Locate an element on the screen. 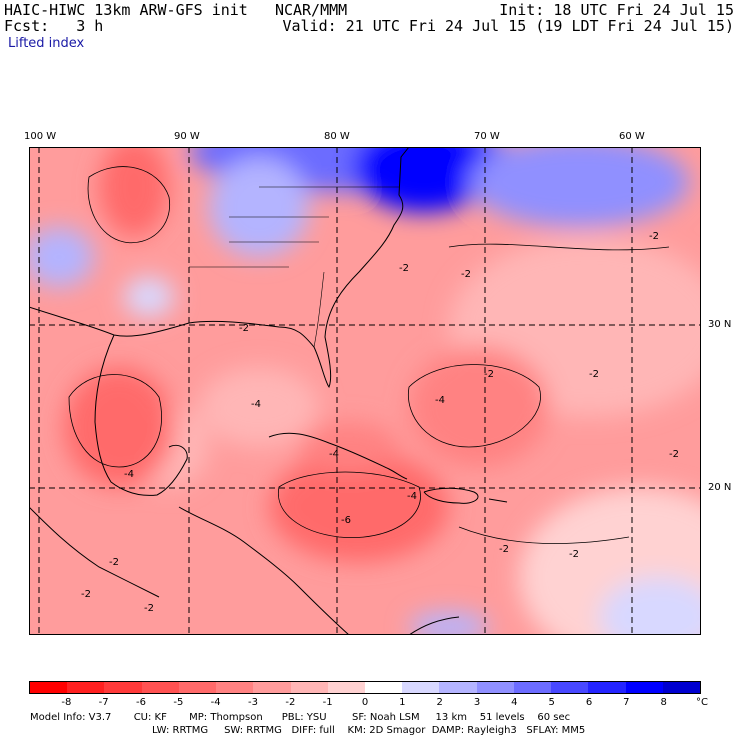  colorbar-label: 2 is located at coordinates (439, 702).